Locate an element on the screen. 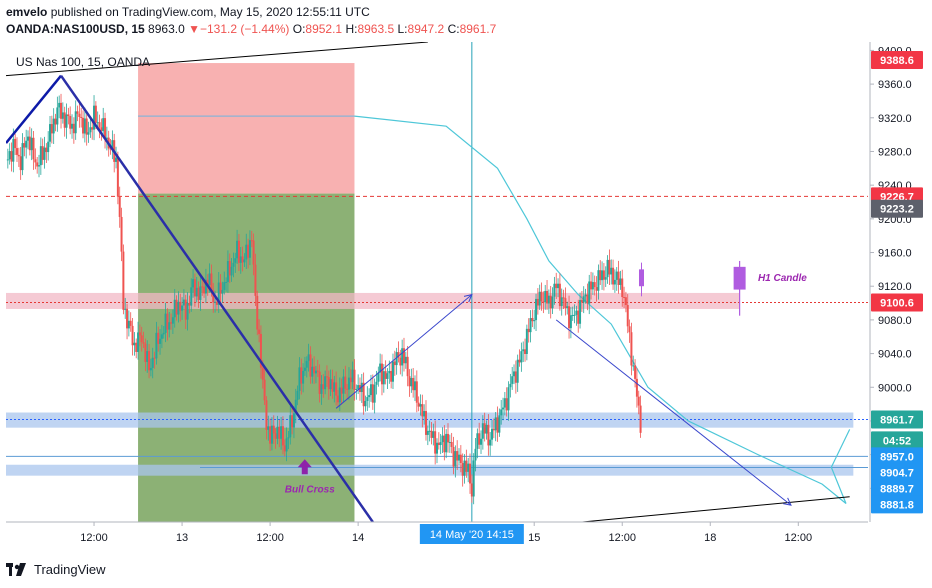 The width and height of the screenshot is (932, 588). x-tick-label: 13 is located at coordinates (182, 538).